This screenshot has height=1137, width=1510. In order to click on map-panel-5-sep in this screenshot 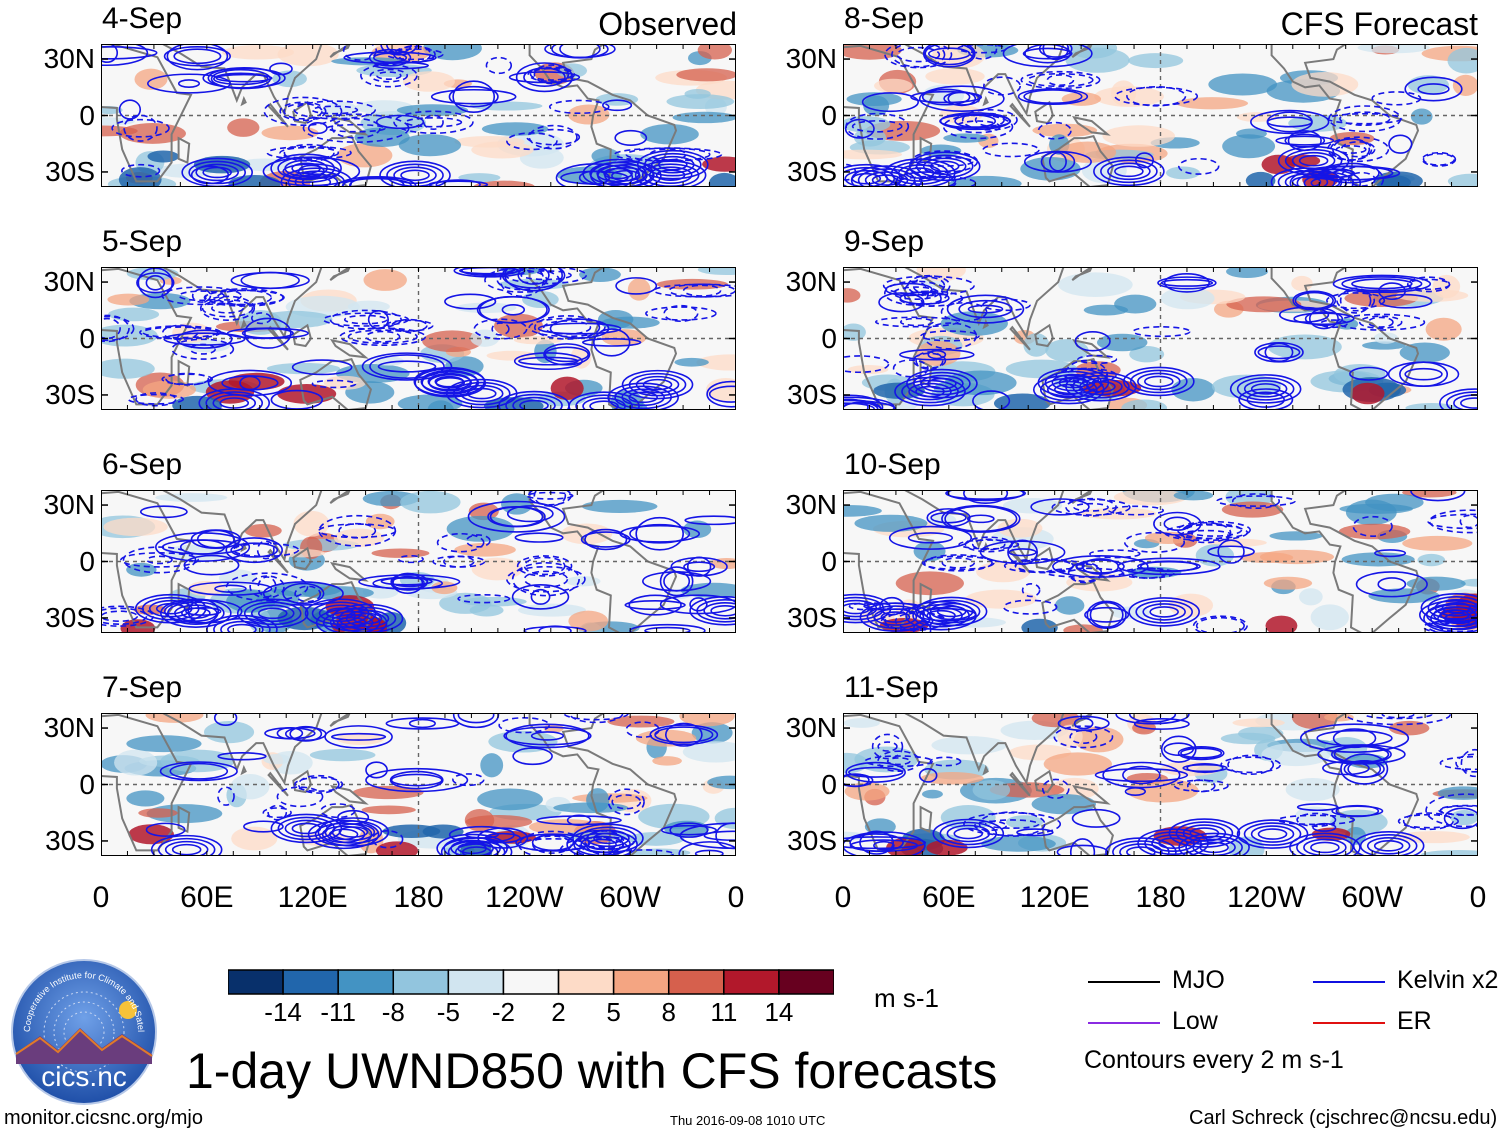, I will do `click(418, 338)`.